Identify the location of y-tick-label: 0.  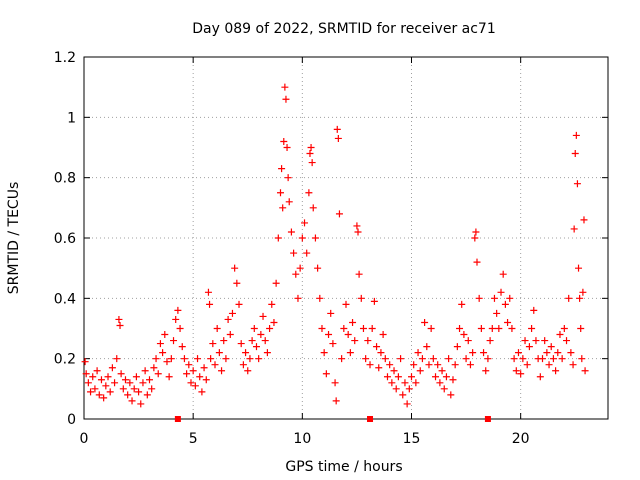
(71, 420).